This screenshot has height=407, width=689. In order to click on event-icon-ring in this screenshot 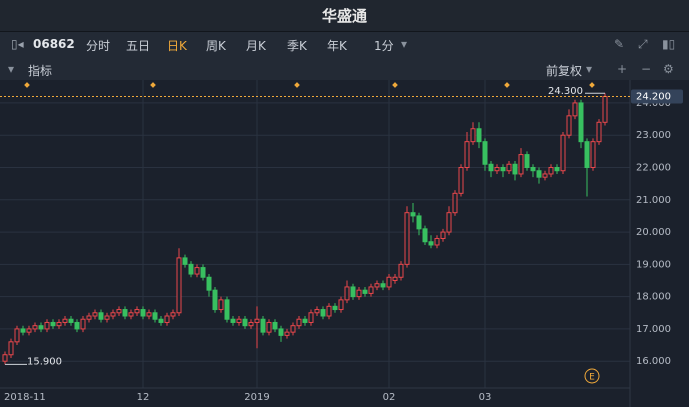, I will do `click(592, 376)`.